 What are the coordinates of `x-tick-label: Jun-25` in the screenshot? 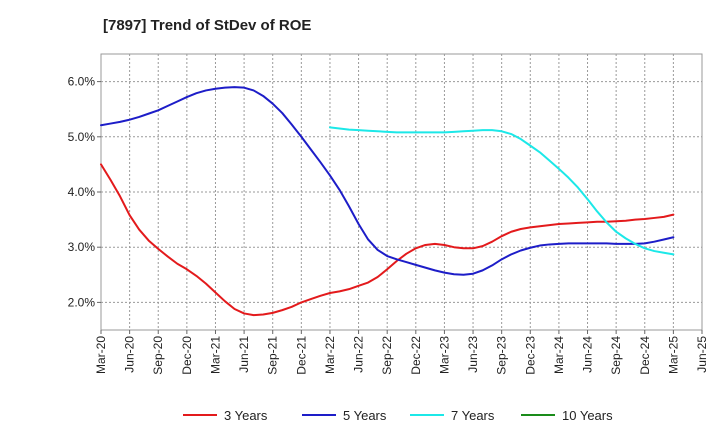 It's located at (702, 354).